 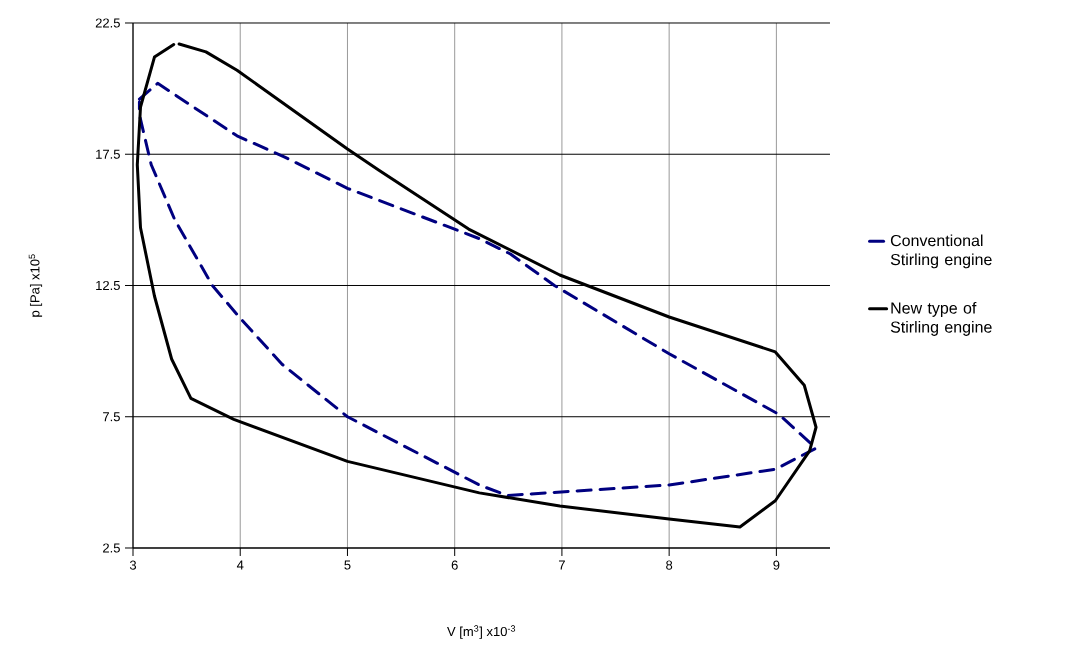 I want to click on legend-label: Conventional Stirling engine, so click(x=941, y=251).